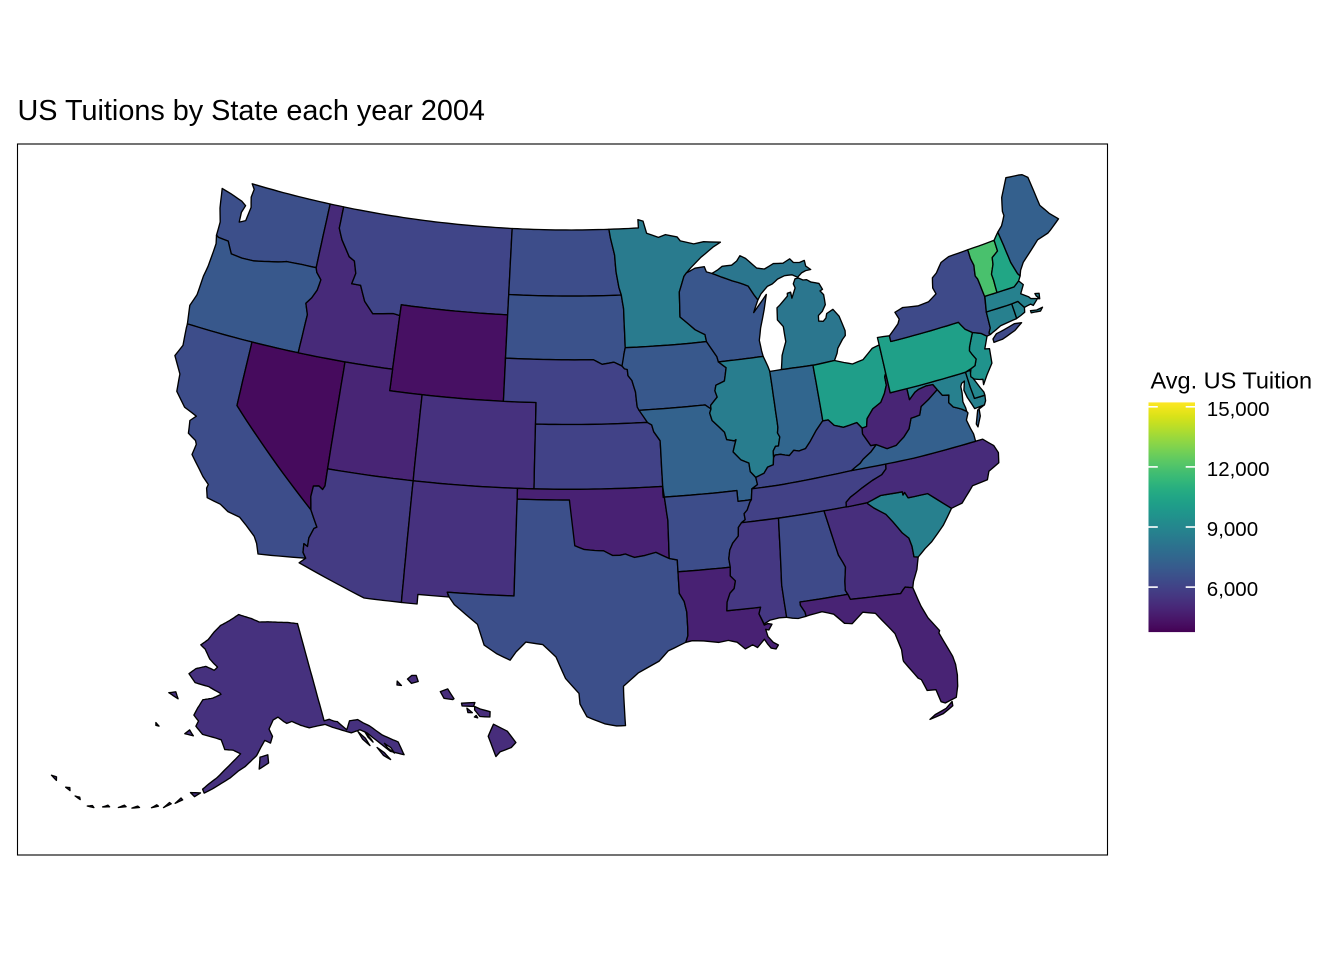  Describe the element at coordinates (1232, 380) in the screenshot. I see `svg-text: Avg. US Tuition` at that location.